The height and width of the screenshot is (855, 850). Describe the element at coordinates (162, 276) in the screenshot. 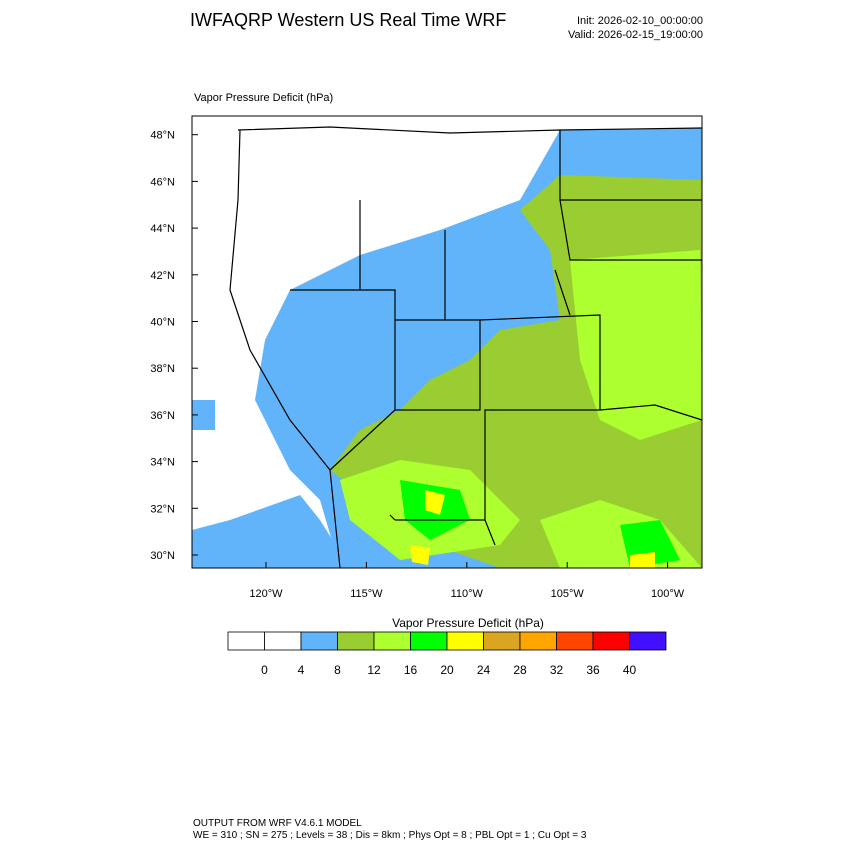

I see `lat-tick-label: 42°N` at that location.